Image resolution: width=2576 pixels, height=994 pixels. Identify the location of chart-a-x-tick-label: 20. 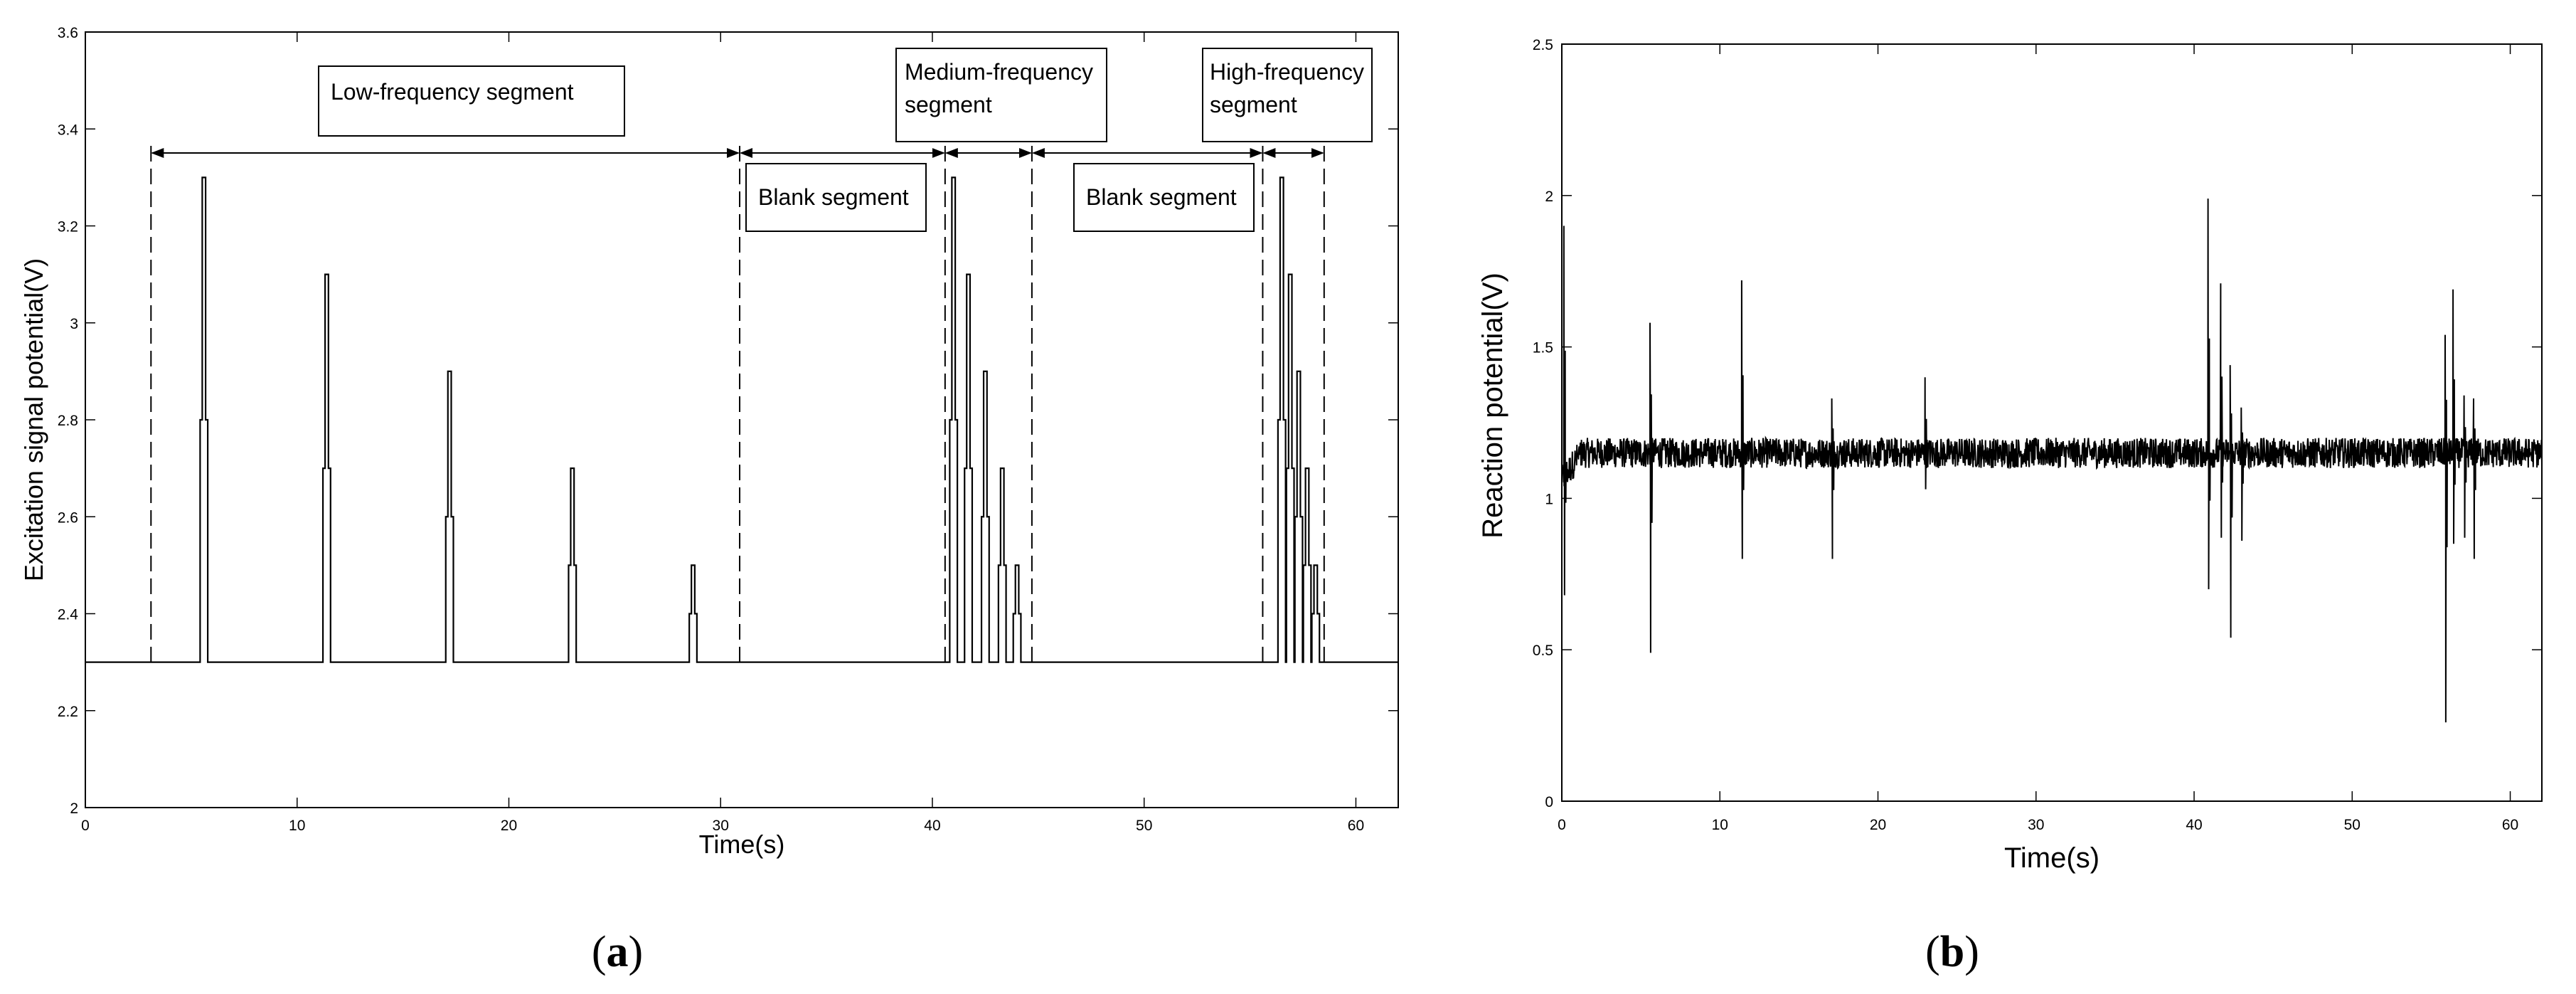
(509, 826).